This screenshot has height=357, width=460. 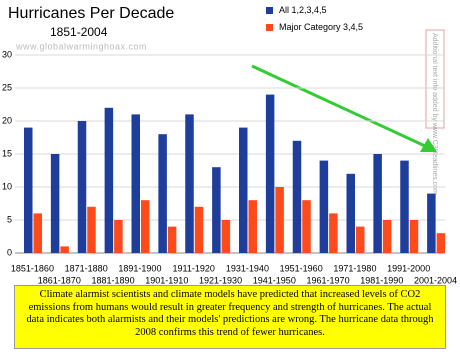 I want to click on y-tick-label: 30, so click(x=7, y=54).